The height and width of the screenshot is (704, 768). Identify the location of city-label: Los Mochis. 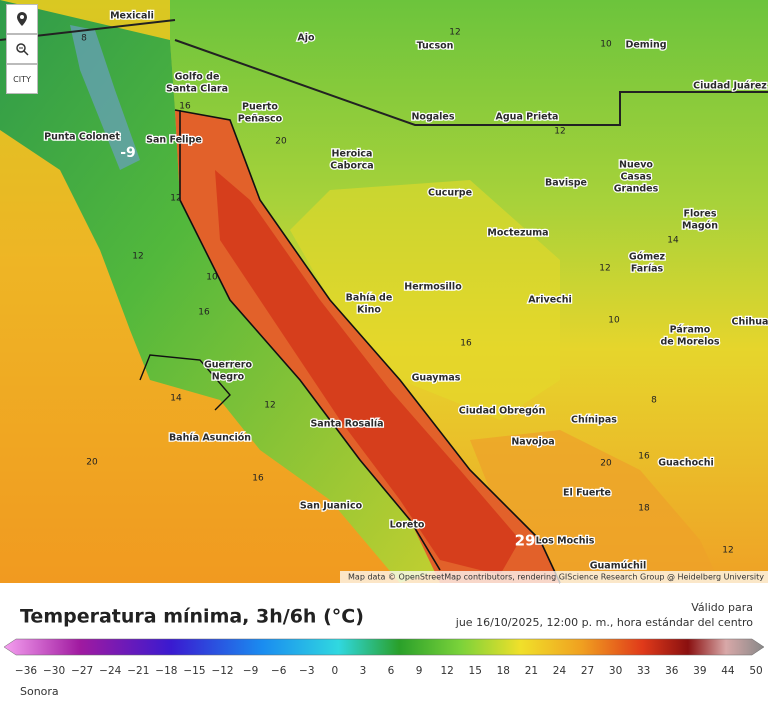
(565, 541).